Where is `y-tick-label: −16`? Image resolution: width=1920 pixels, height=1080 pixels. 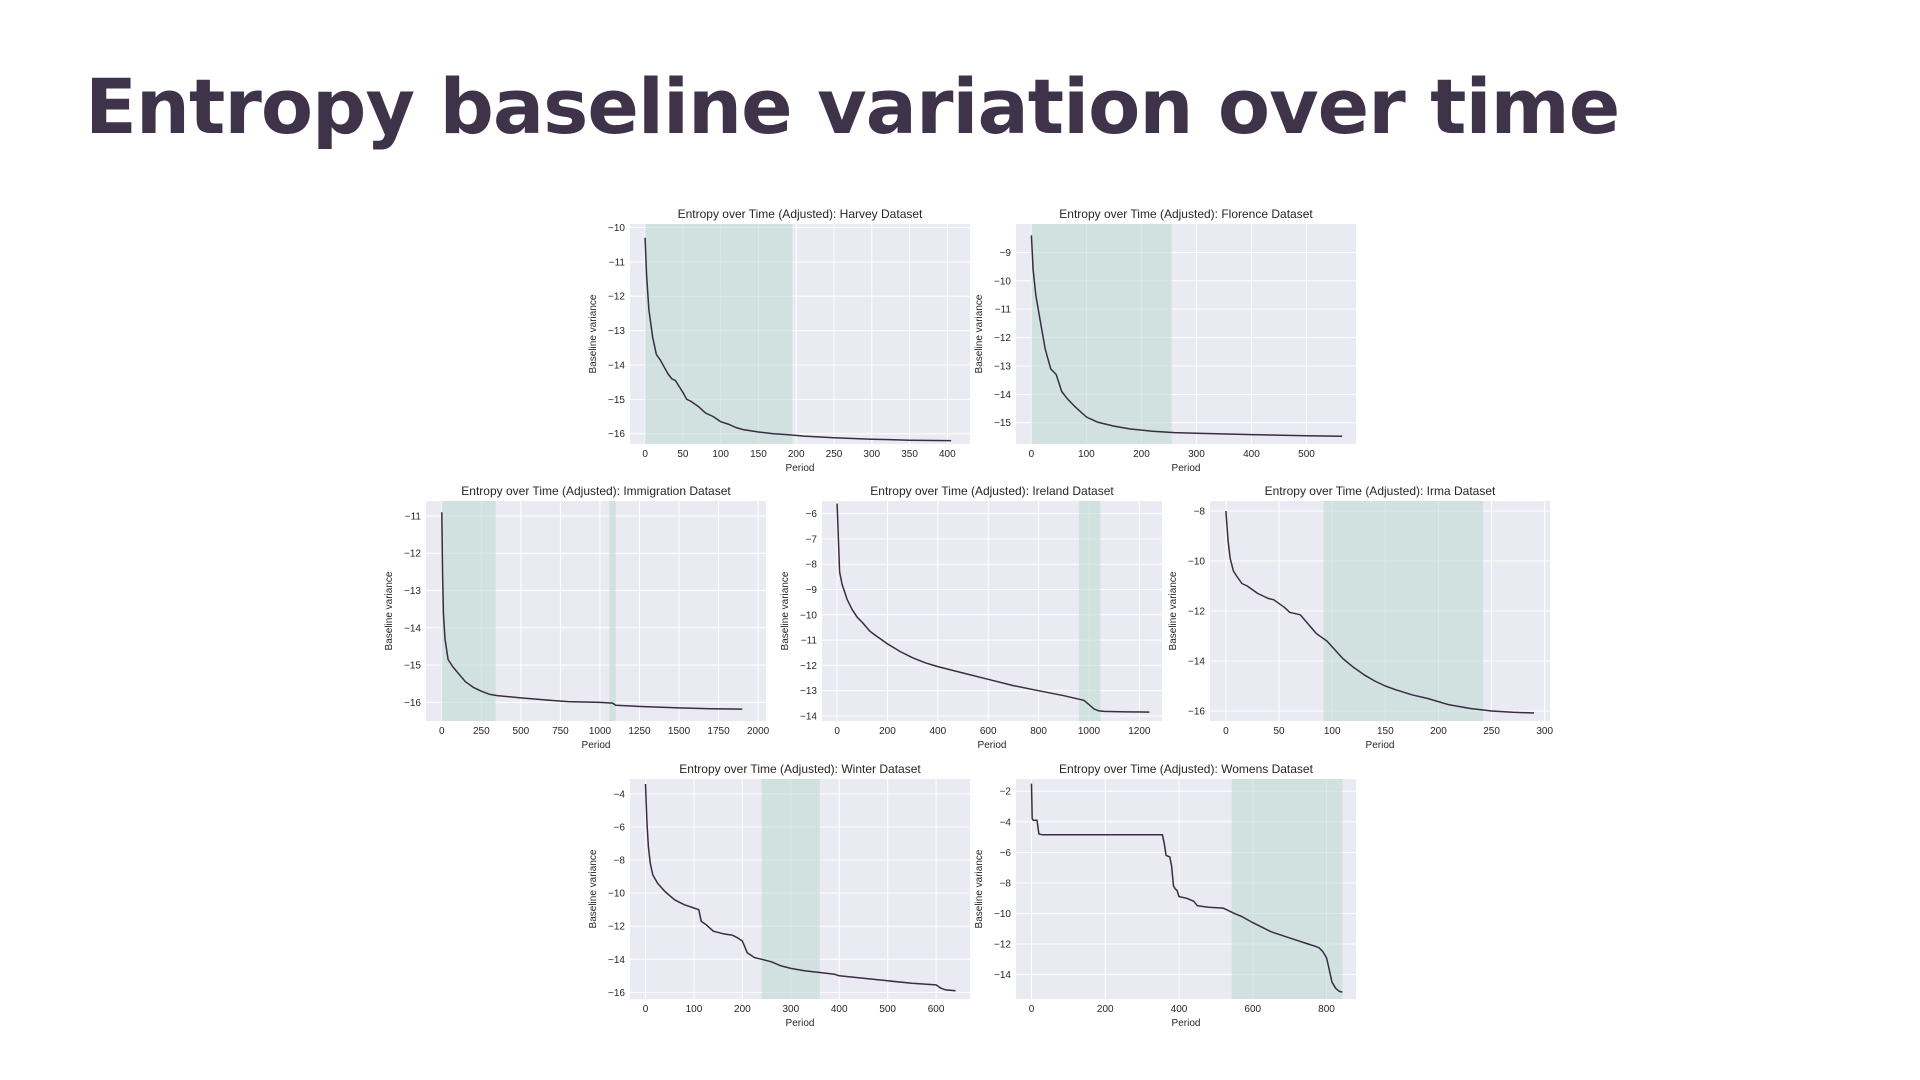 y-tick-label: −16 is located at coordinates (412, 703).